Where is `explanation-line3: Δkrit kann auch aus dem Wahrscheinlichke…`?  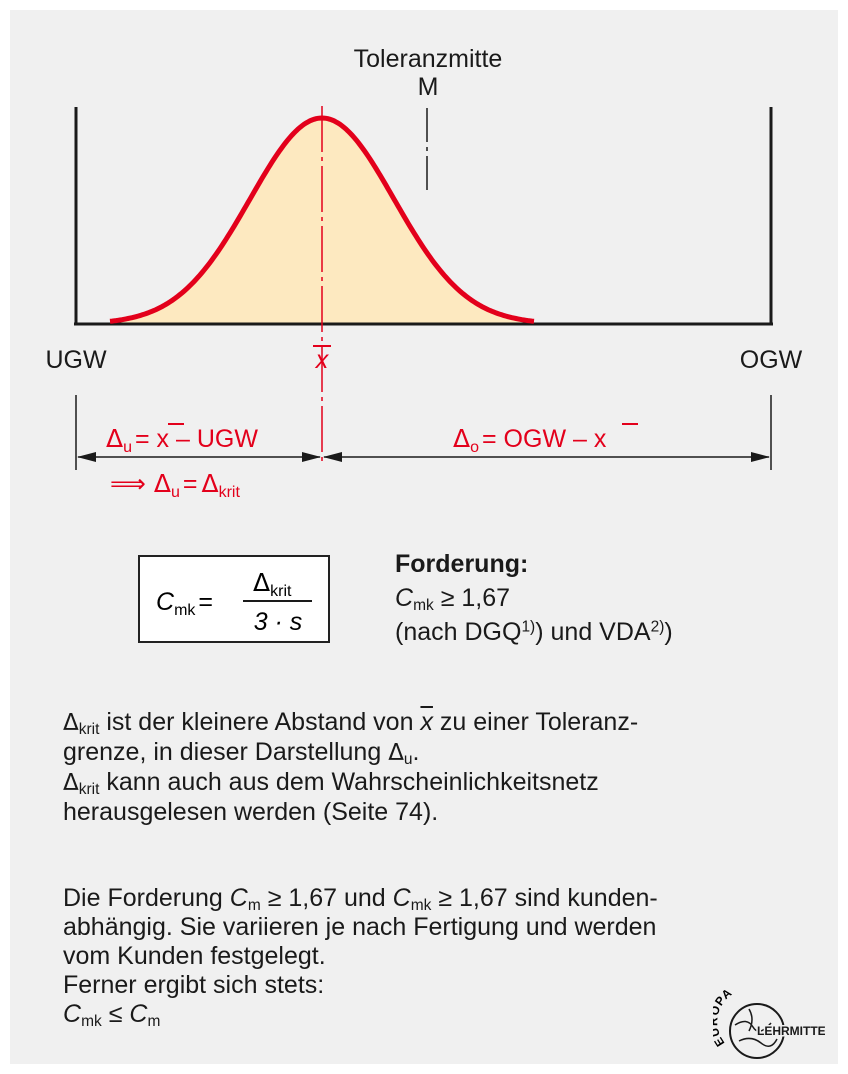
explanation-line3: Δkrit kann auch aus dem Wahrscheinlichke… is located at coordinates (331, 783).